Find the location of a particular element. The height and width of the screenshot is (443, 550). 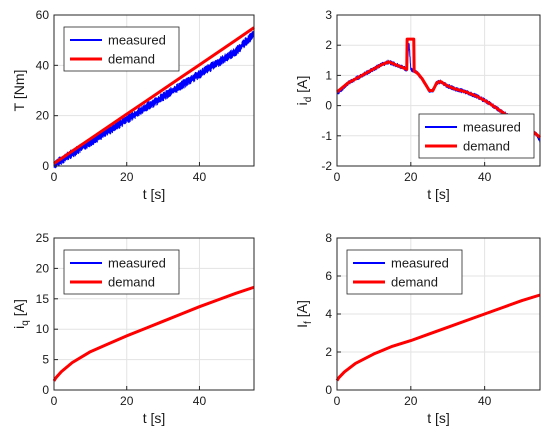

y-tick-label: 4 is located at coordinates (328, 314).